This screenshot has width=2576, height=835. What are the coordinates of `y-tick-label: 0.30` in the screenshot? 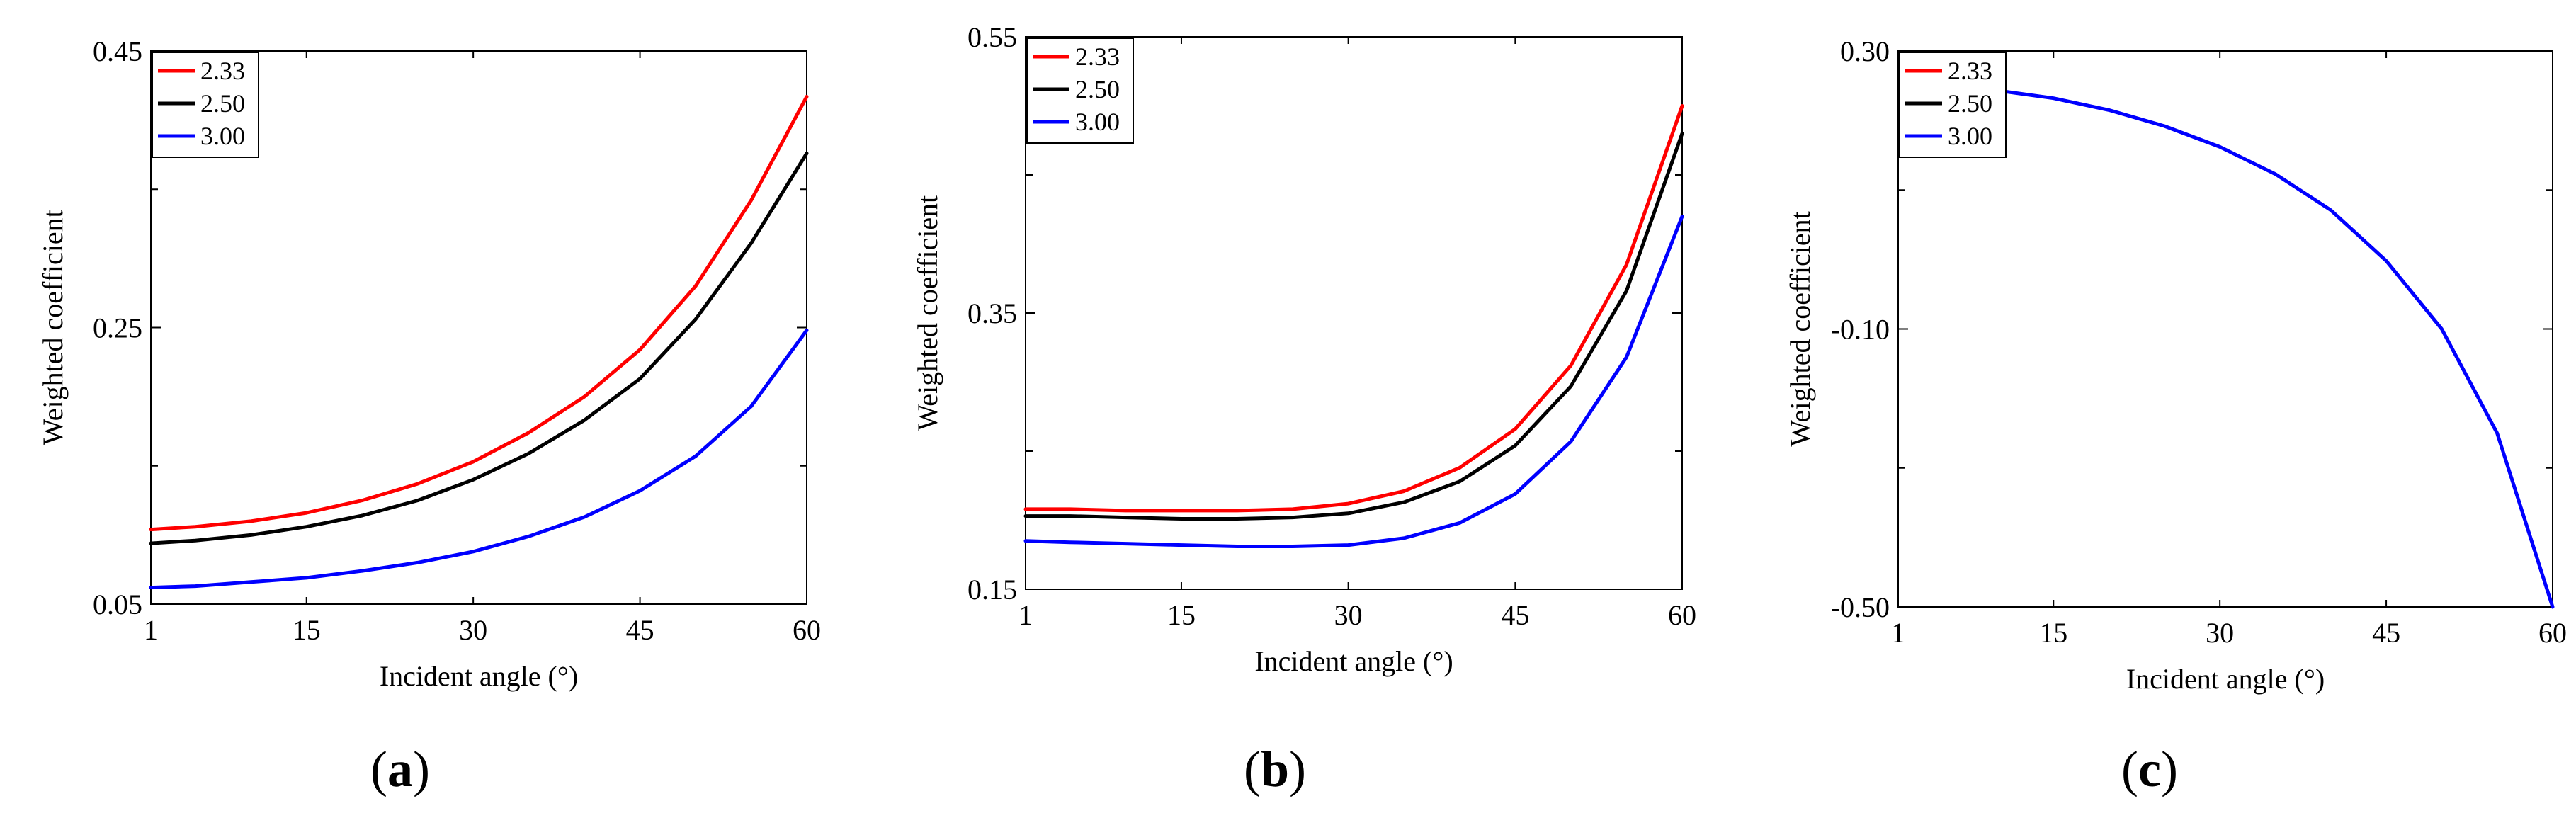 It's located at (1865, 51).